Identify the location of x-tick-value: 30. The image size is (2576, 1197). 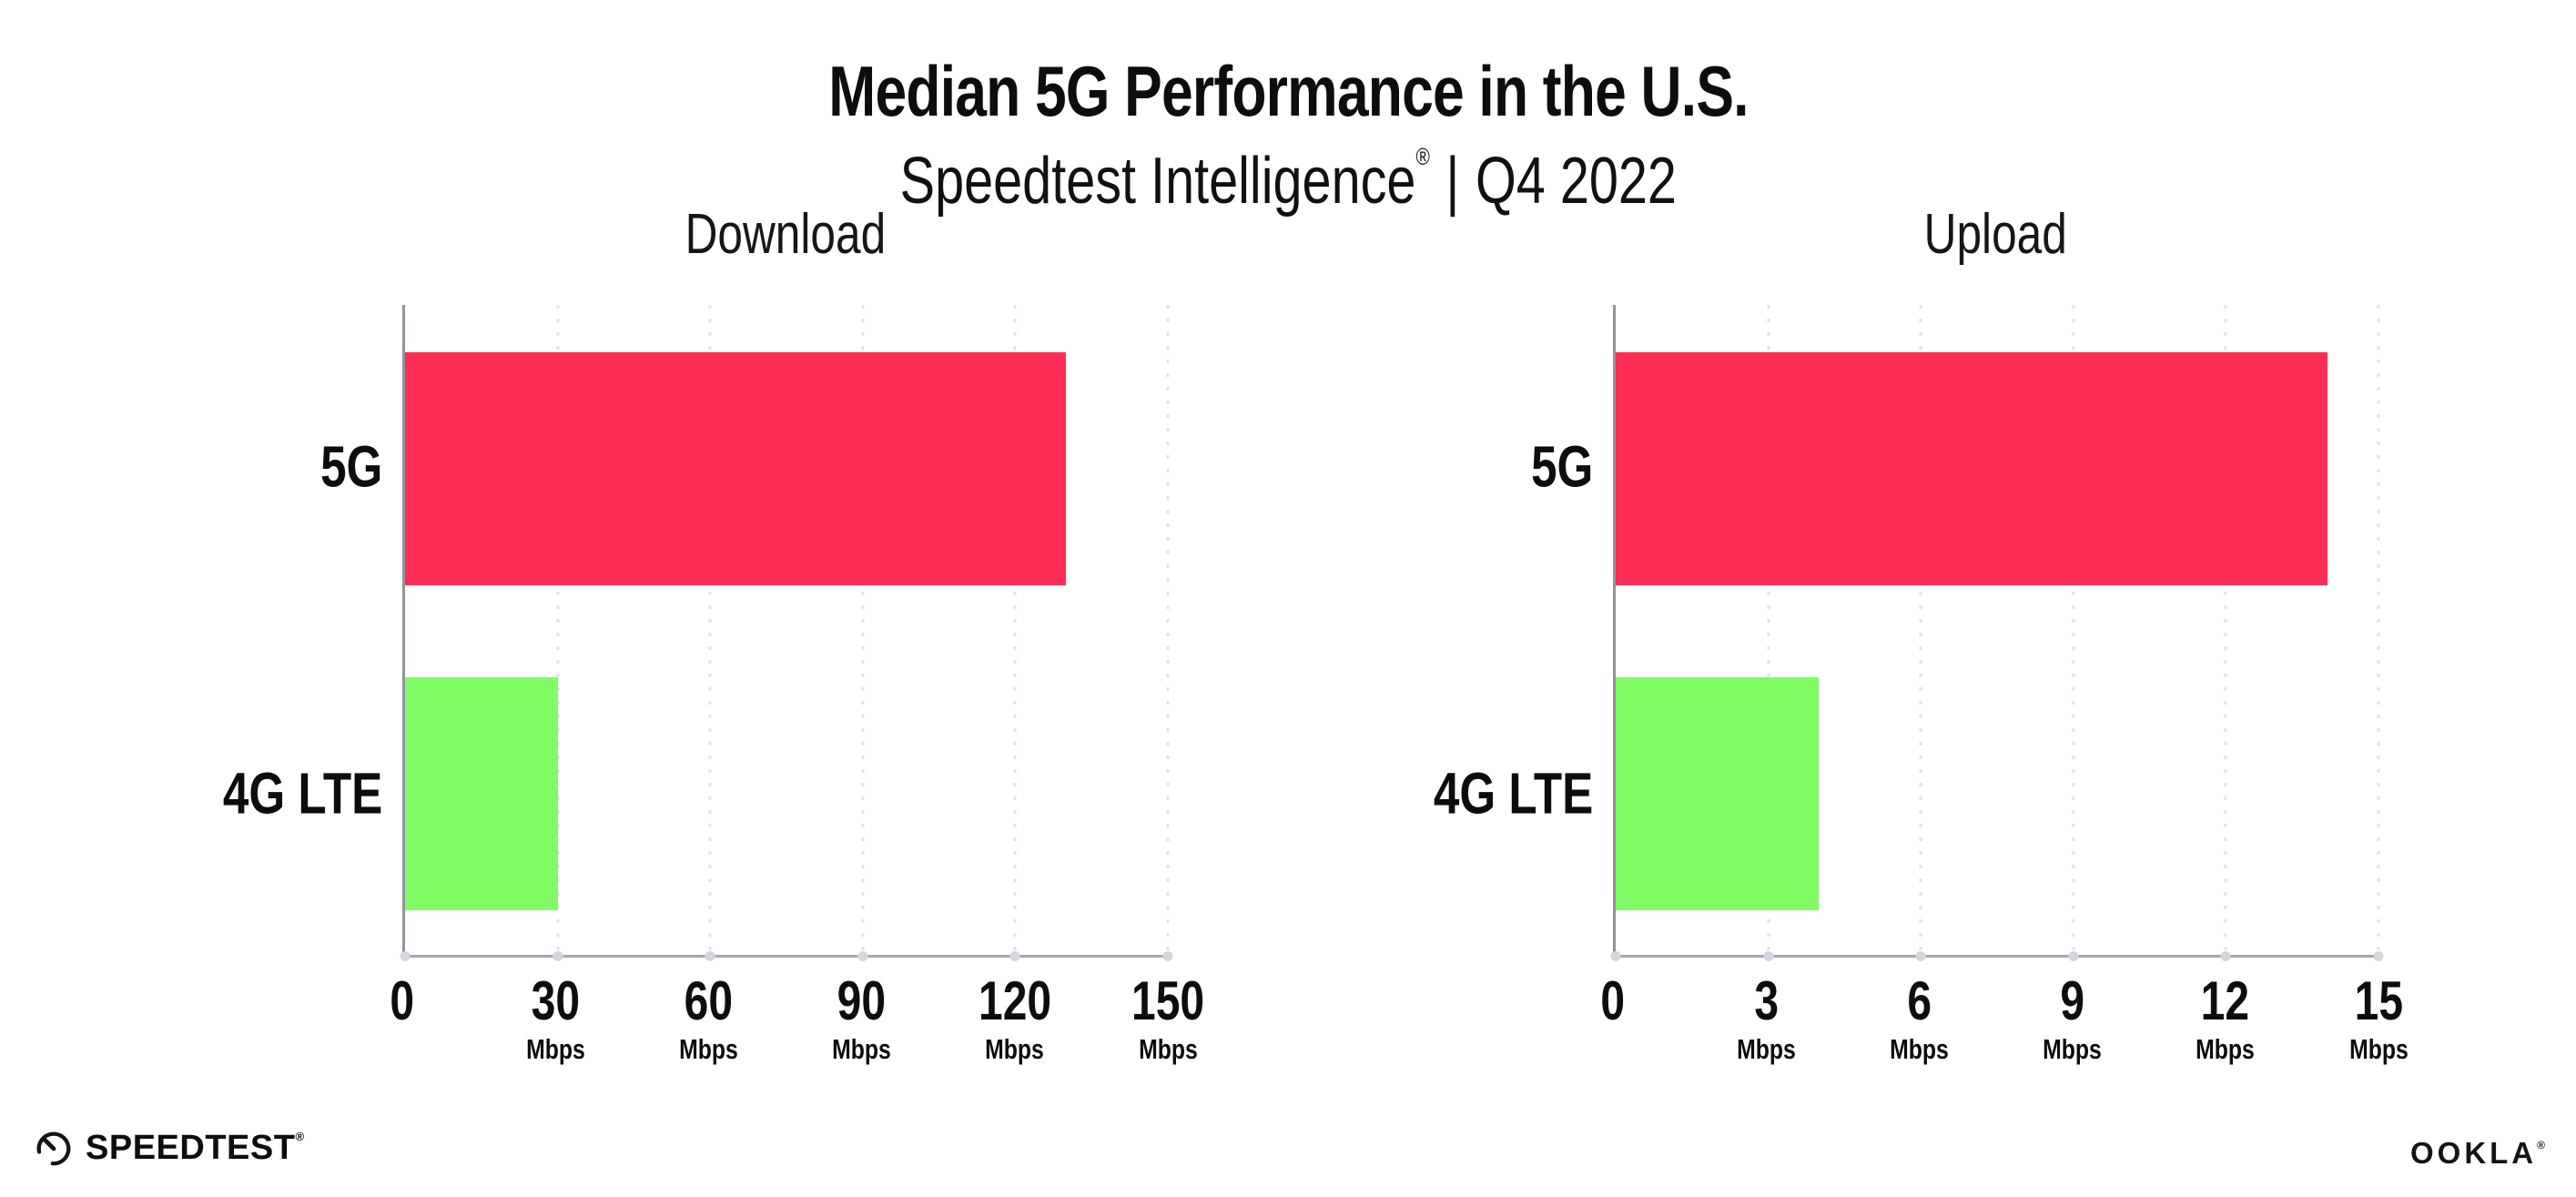
(555, 1001).